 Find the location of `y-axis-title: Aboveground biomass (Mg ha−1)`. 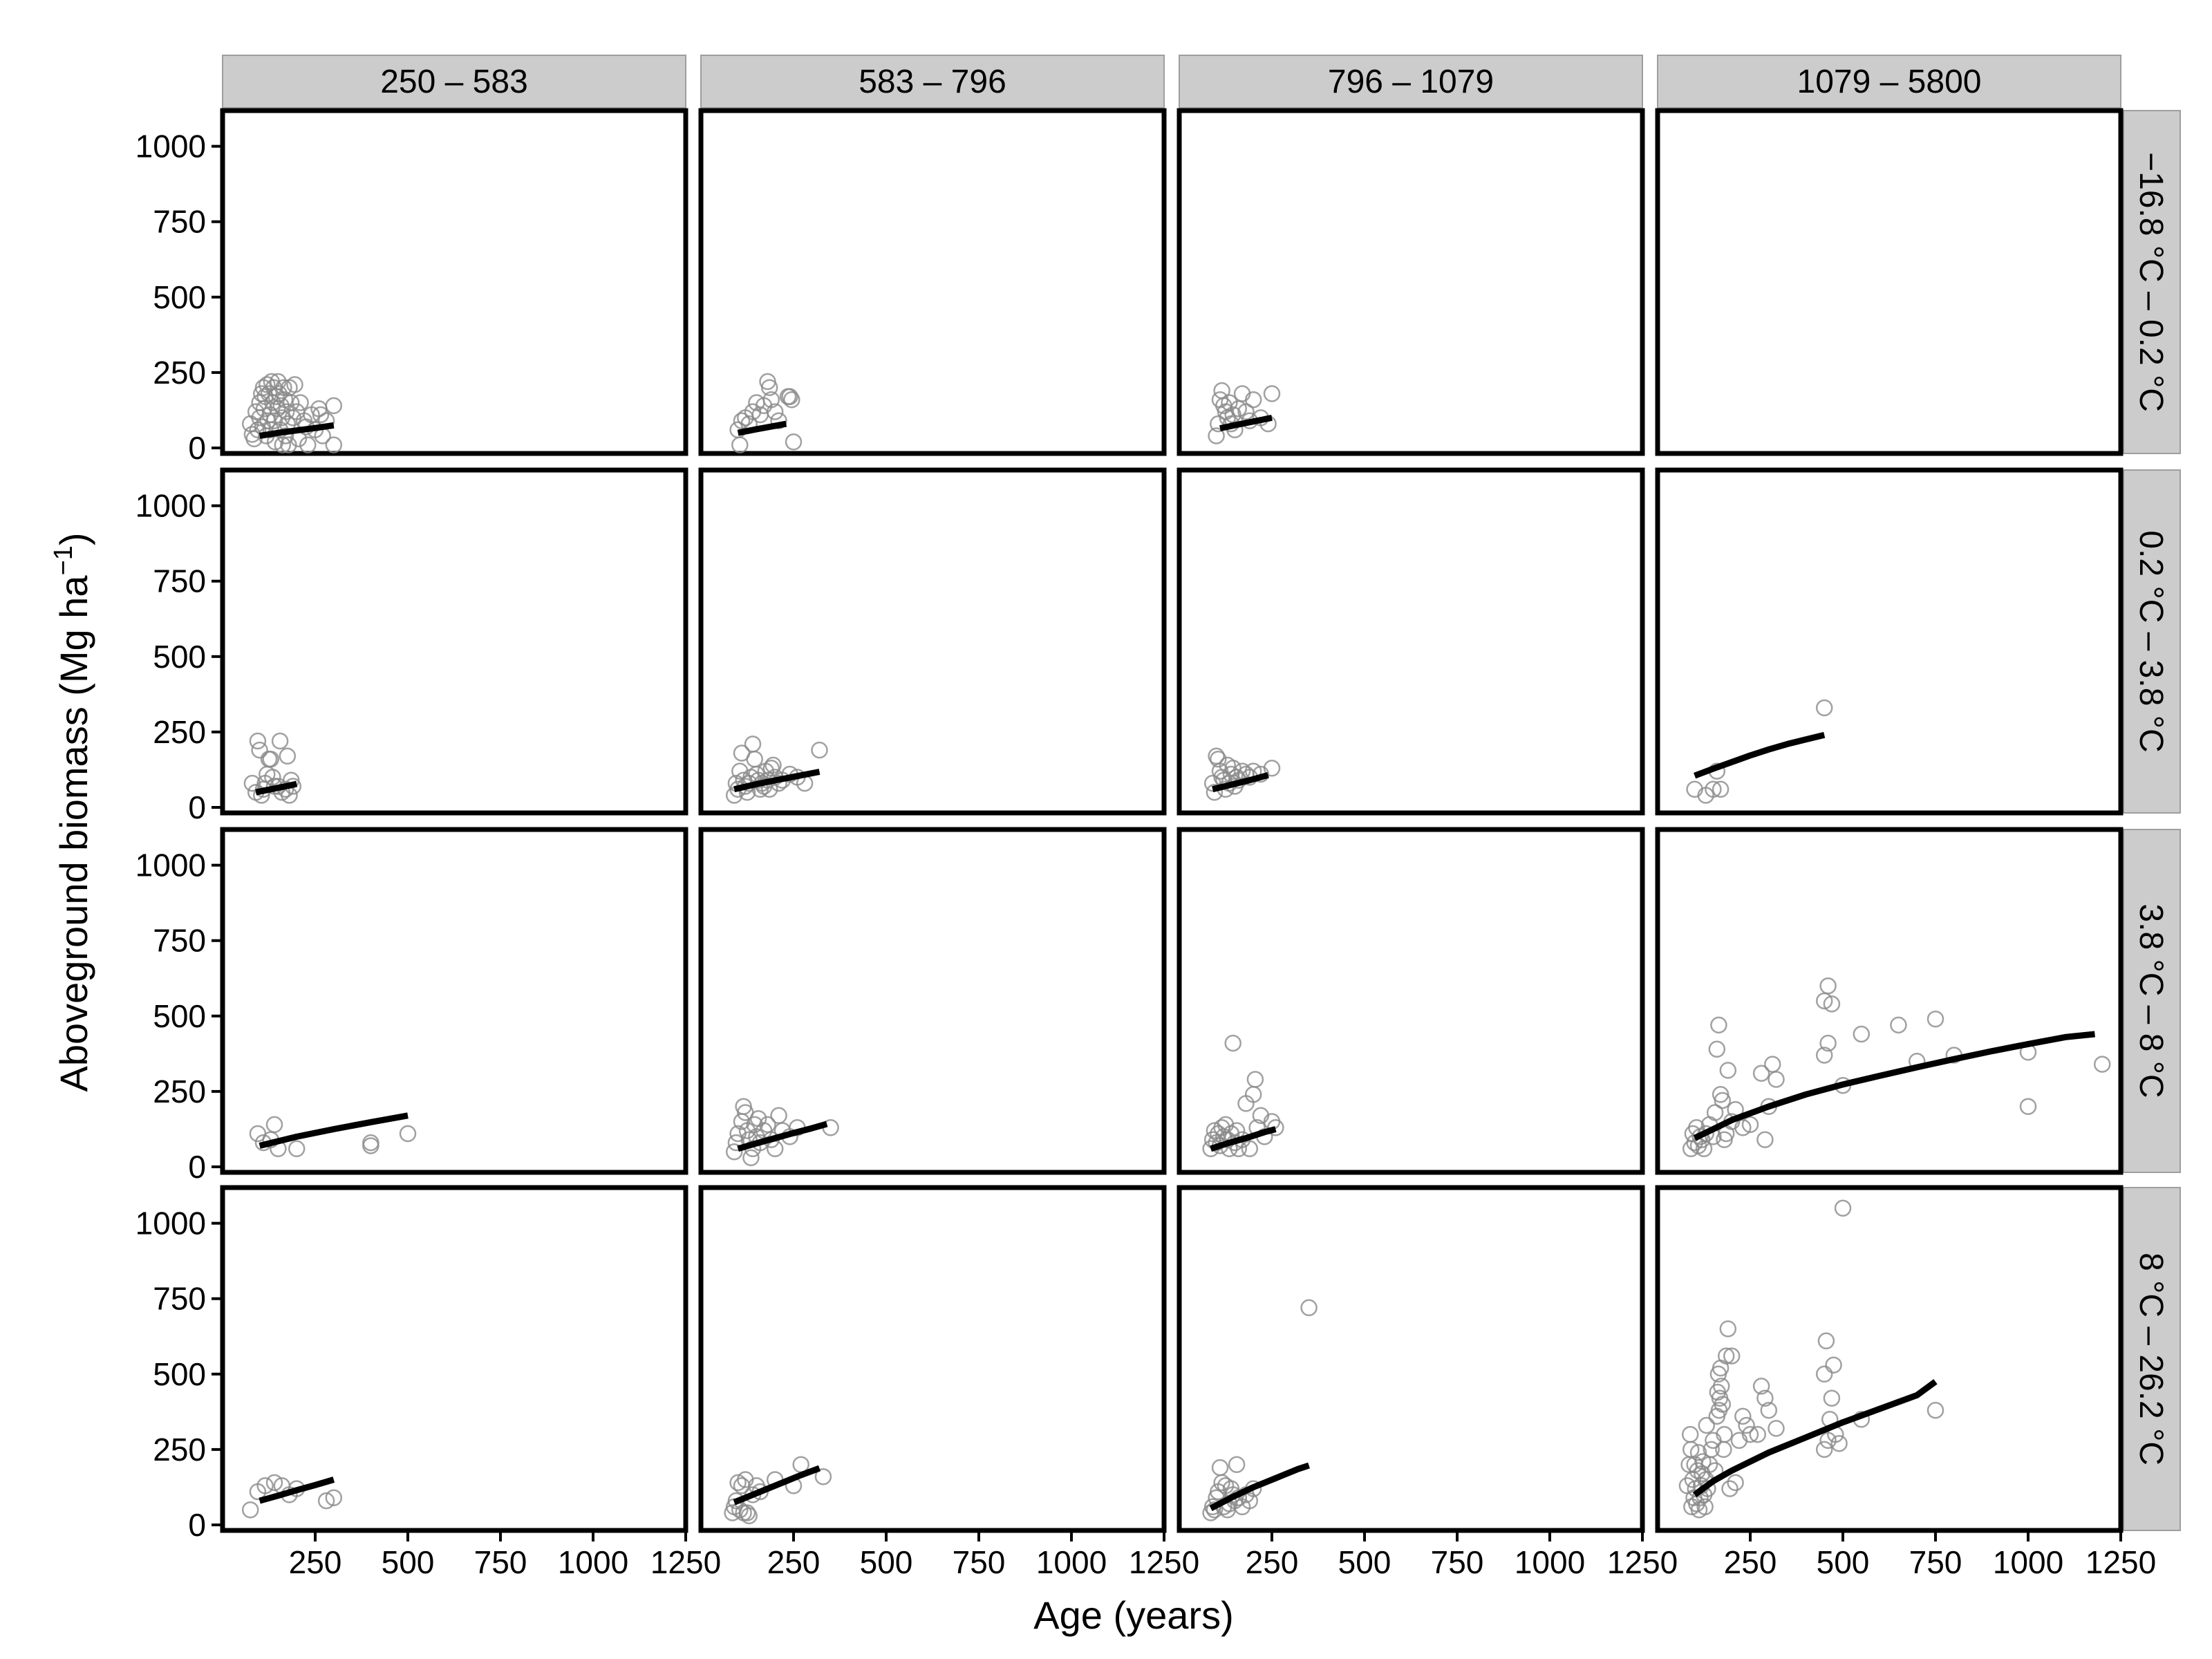

y-axis-title: Aboveground biomass (Mg ha−1) is located at coordinates (72, 812).